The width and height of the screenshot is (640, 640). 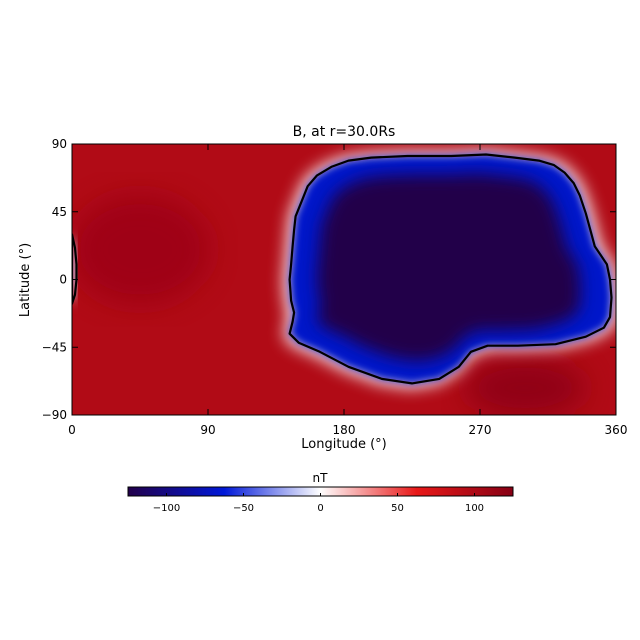 What do you see at coordinates (320, 508) in the screenshot?
I see `colorbar-tick-label: 0` at bounding box center [320, 508].